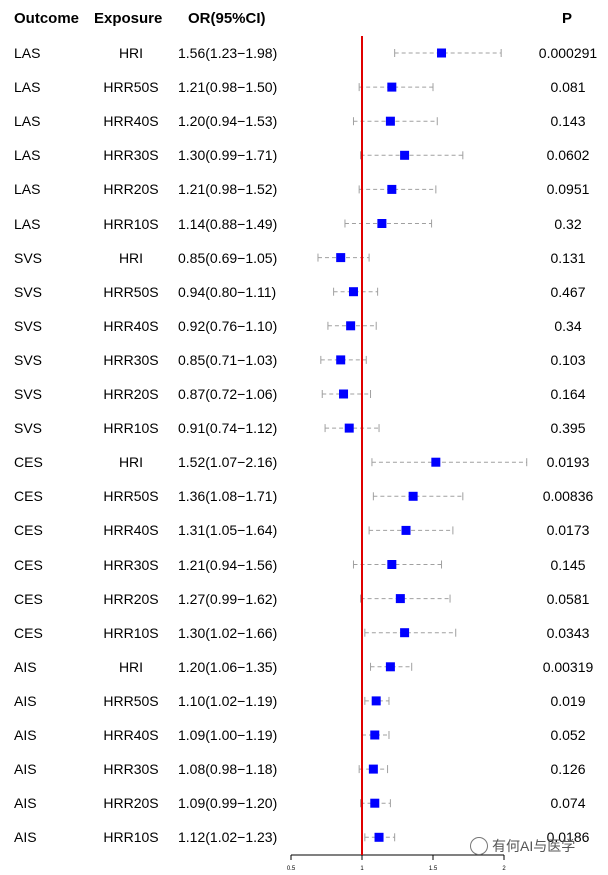 The width and height of the screenshot is (608, 875). Describe the element at coordinates (228, 189) in the screenshot. I see `or-ci-cell: 1.21(0.98−1.52)` at that location.